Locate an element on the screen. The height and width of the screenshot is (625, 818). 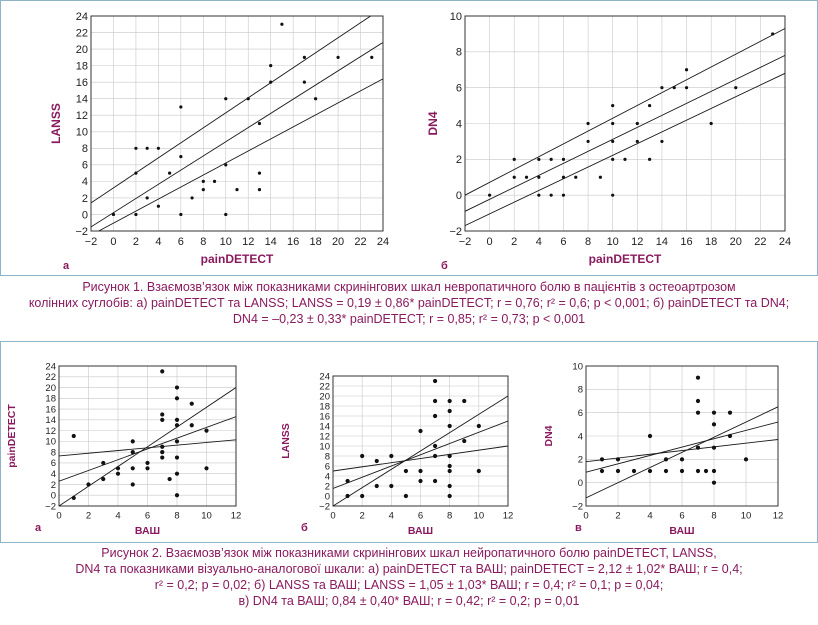
x-tick-label: −2 is located at coordinates (91, 242).